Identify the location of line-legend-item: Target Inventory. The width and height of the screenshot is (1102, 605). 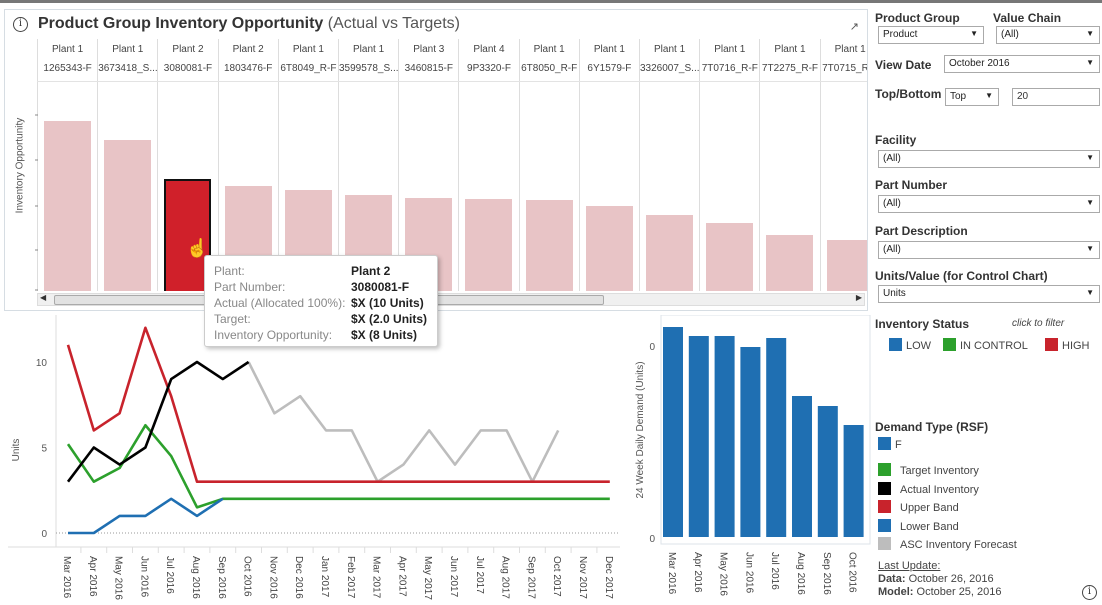
(928, 470).